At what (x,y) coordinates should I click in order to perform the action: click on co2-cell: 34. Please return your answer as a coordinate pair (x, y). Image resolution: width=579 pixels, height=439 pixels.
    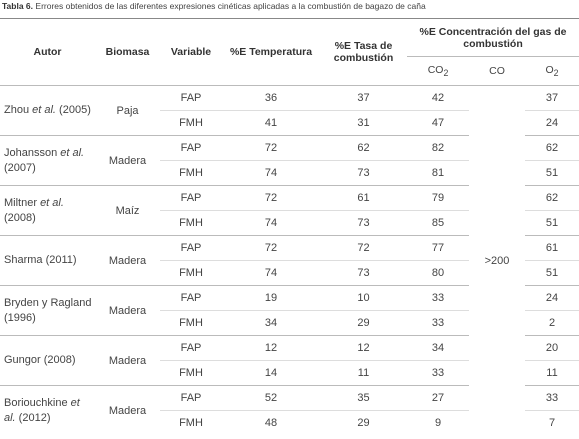
    Looking at the image, I should click on (438, 348).